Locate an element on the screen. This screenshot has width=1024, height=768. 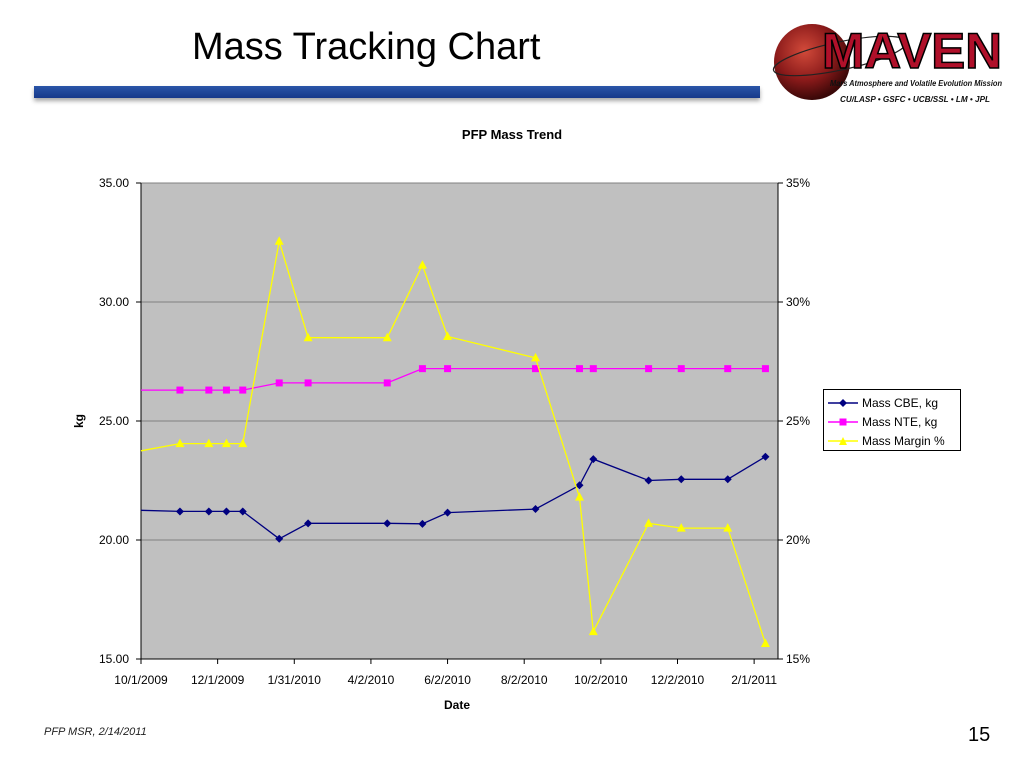
y-axis-ticks: 15.00 20.00 25.00 30.00 35.00 is located at coordinates (120, 421).